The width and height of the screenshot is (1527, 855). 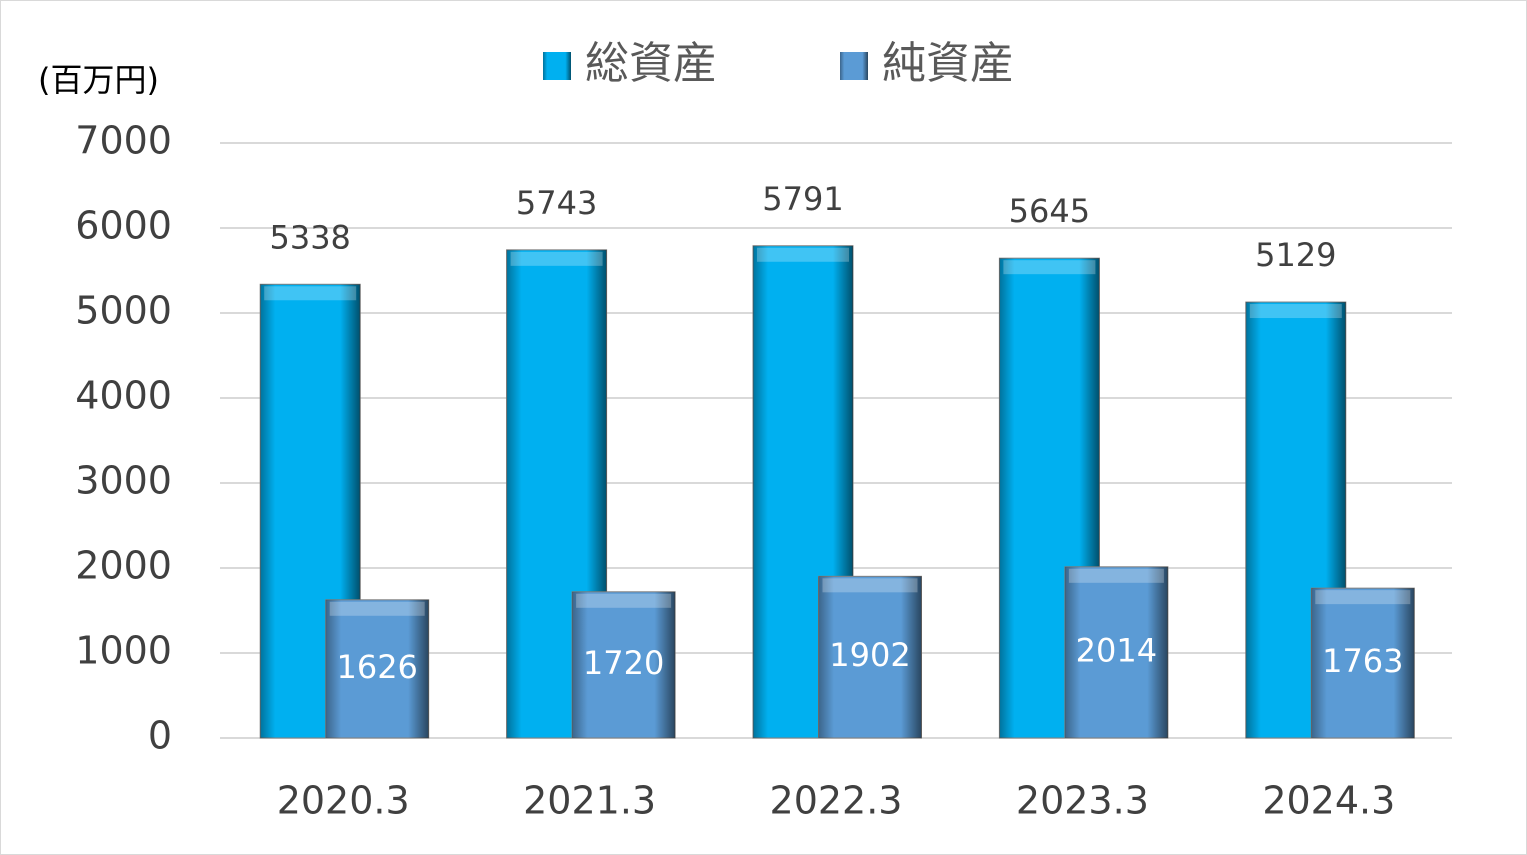 What do you see at coordinates (1082, 801) in the screenshot?
I see `x-tick-label: 2023.3` at bounding box center [1082, 801].